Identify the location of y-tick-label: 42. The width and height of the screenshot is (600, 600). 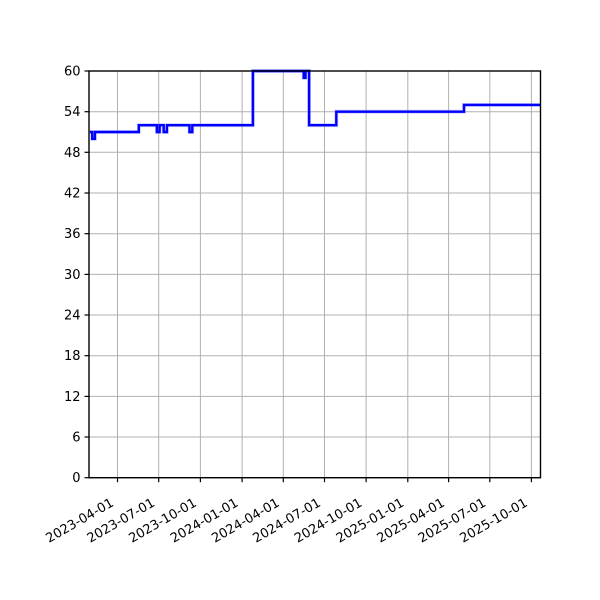
(72, 194).